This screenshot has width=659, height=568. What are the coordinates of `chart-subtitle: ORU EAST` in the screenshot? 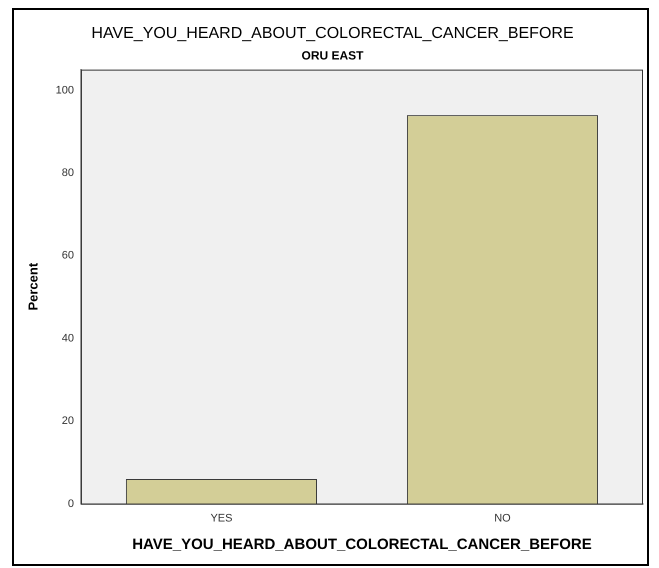 It's located at (332, 55).